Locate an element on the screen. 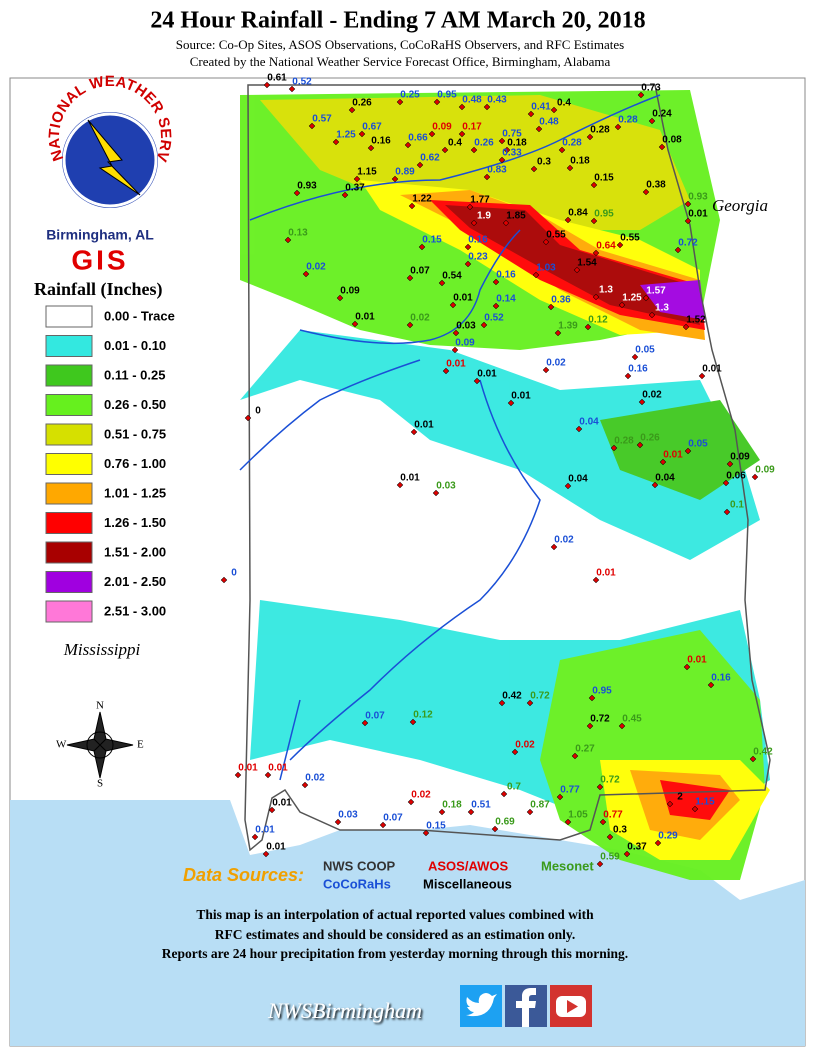 The image size is (816, 1056). station-value: 0.12 is located at coordinates (423, 715).